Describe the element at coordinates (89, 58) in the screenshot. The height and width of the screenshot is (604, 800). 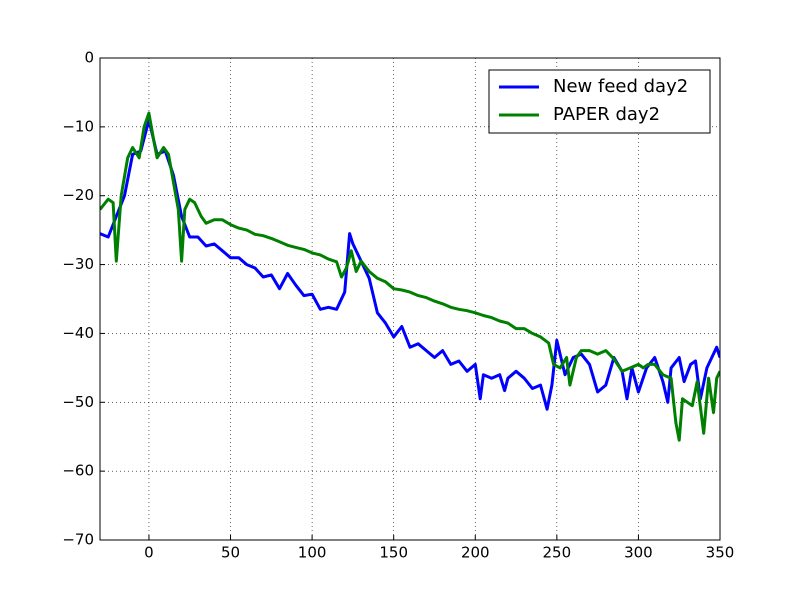
I see `y-tick-label: 0` at that location.